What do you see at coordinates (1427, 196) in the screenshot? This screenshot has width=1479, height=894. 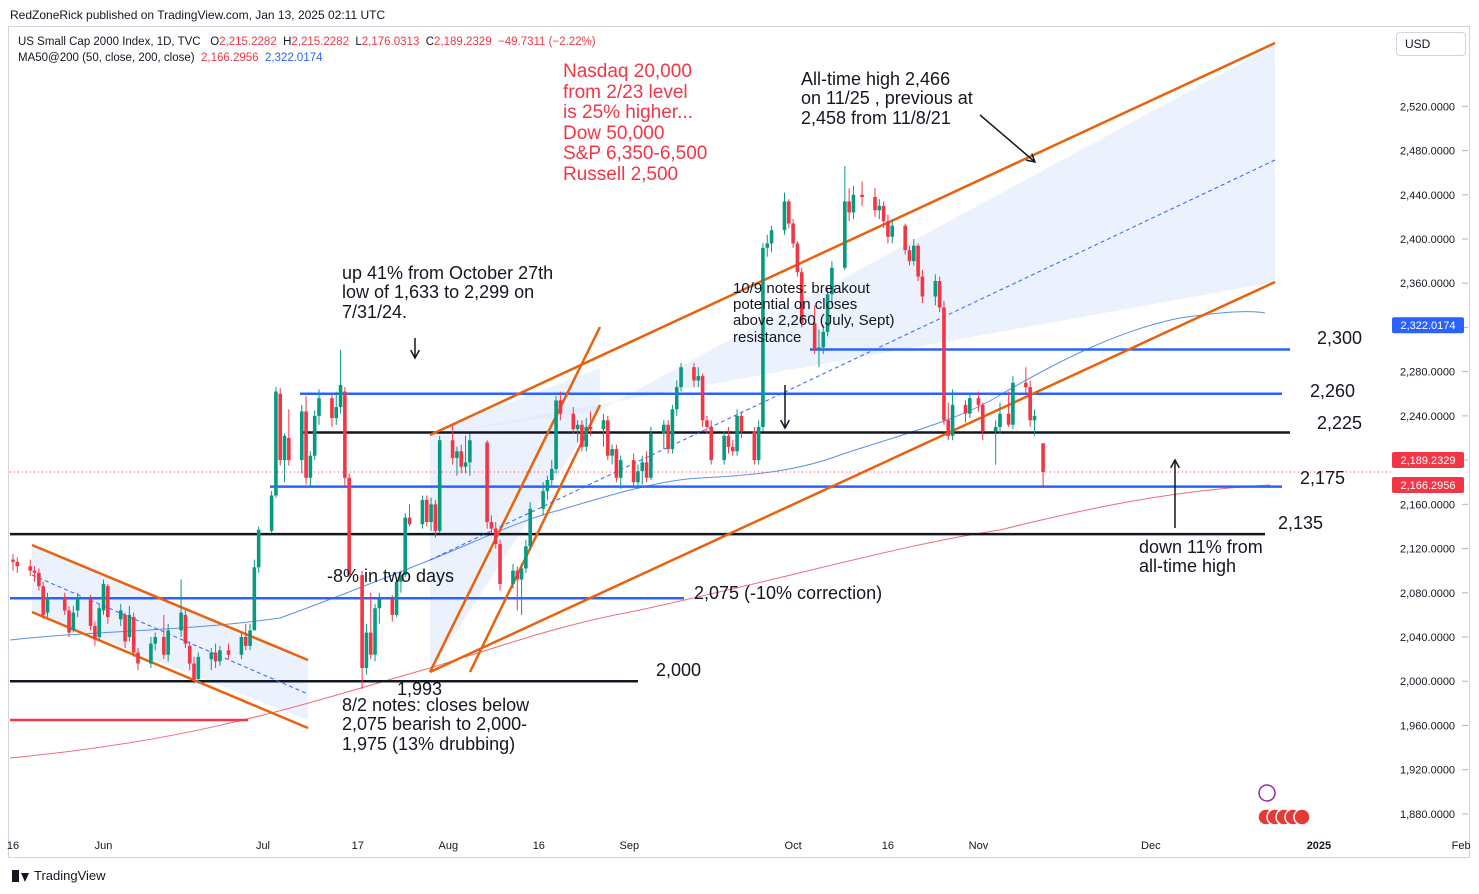 I see `y-tick-label: 2,440.0000` at bounding box center [1427, 196].